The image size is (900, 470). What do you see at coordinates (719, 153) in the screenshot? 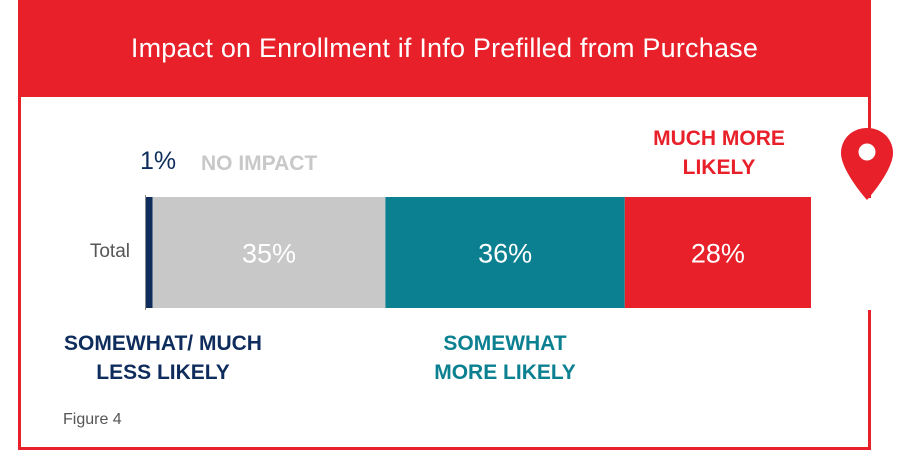
I see `much-more-likely-label: MUCH MORE LIKELY` at bounding box center [719, 153].